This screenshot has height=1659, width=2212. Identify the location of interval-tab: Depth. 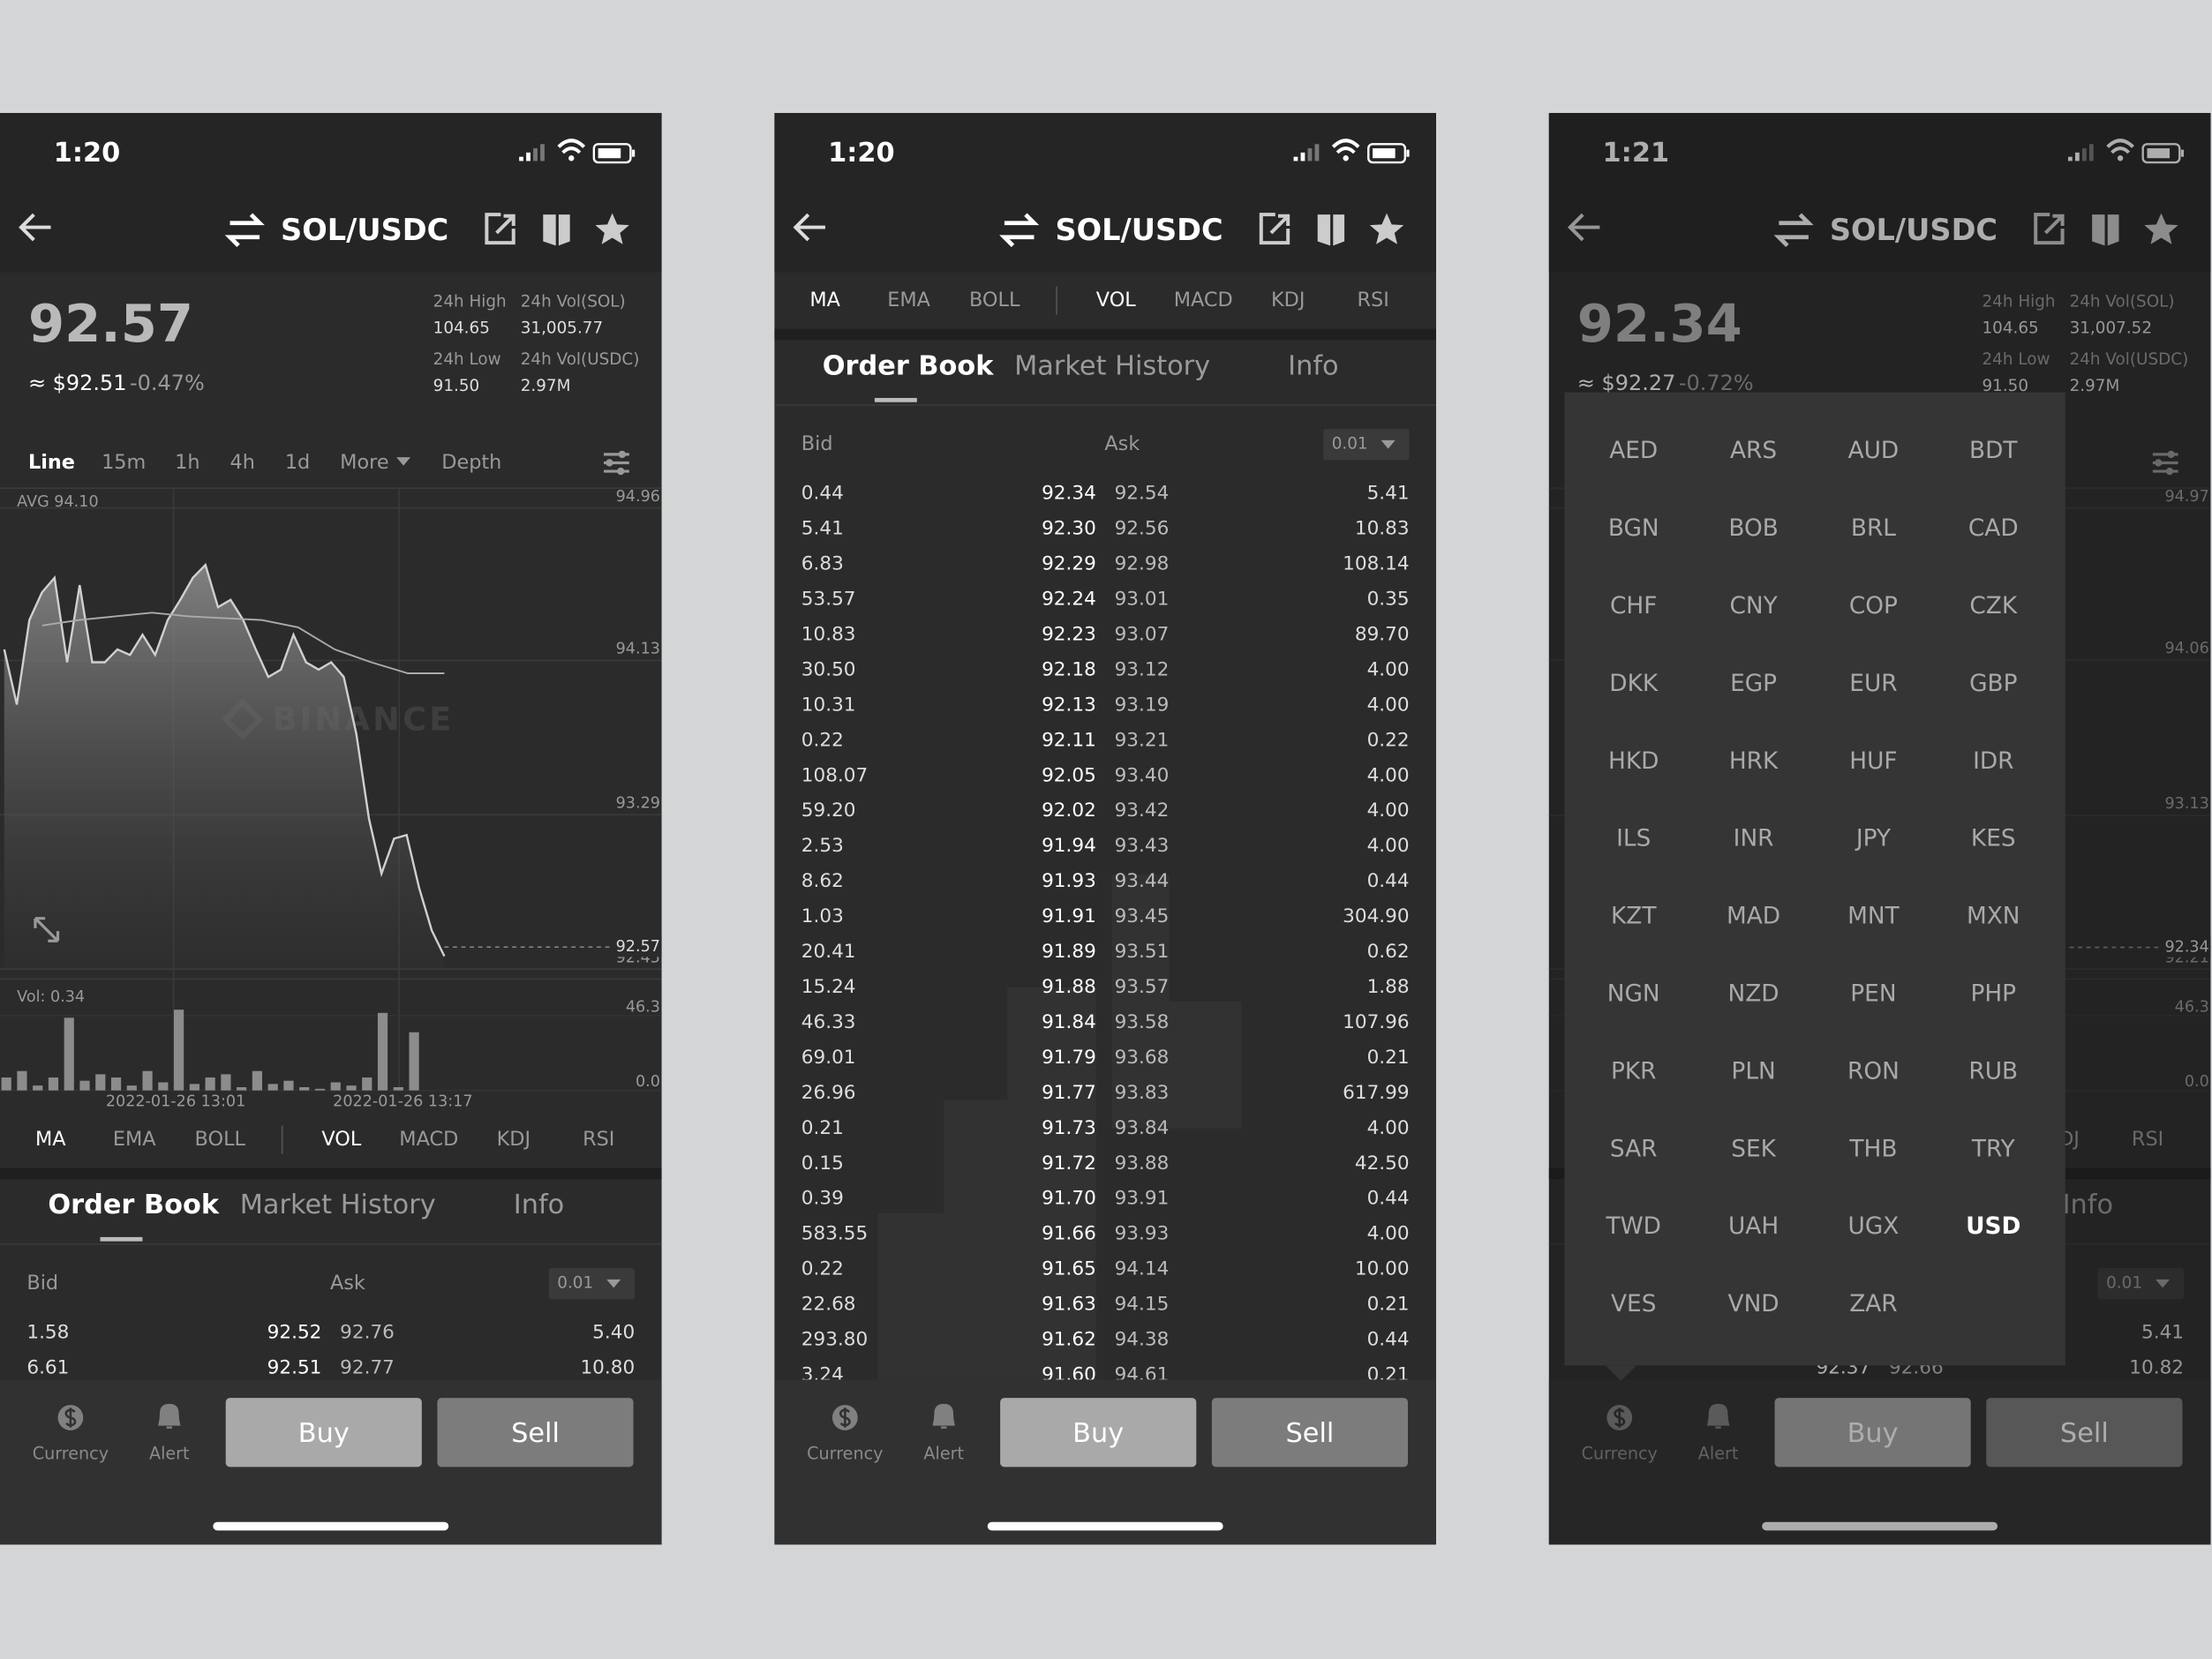
(471, 462).